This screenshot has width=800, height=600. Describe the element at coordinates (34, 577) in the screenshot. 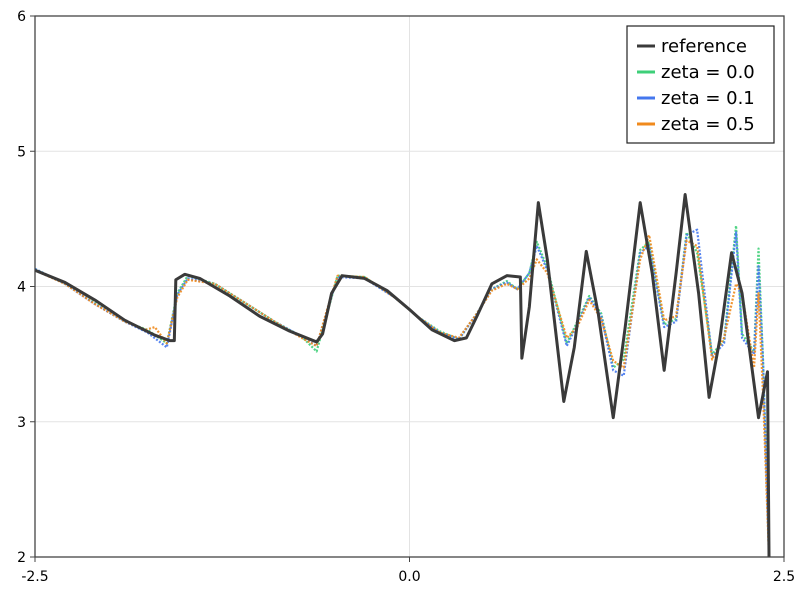

I see `x-tick-label: -2.5` at that location.